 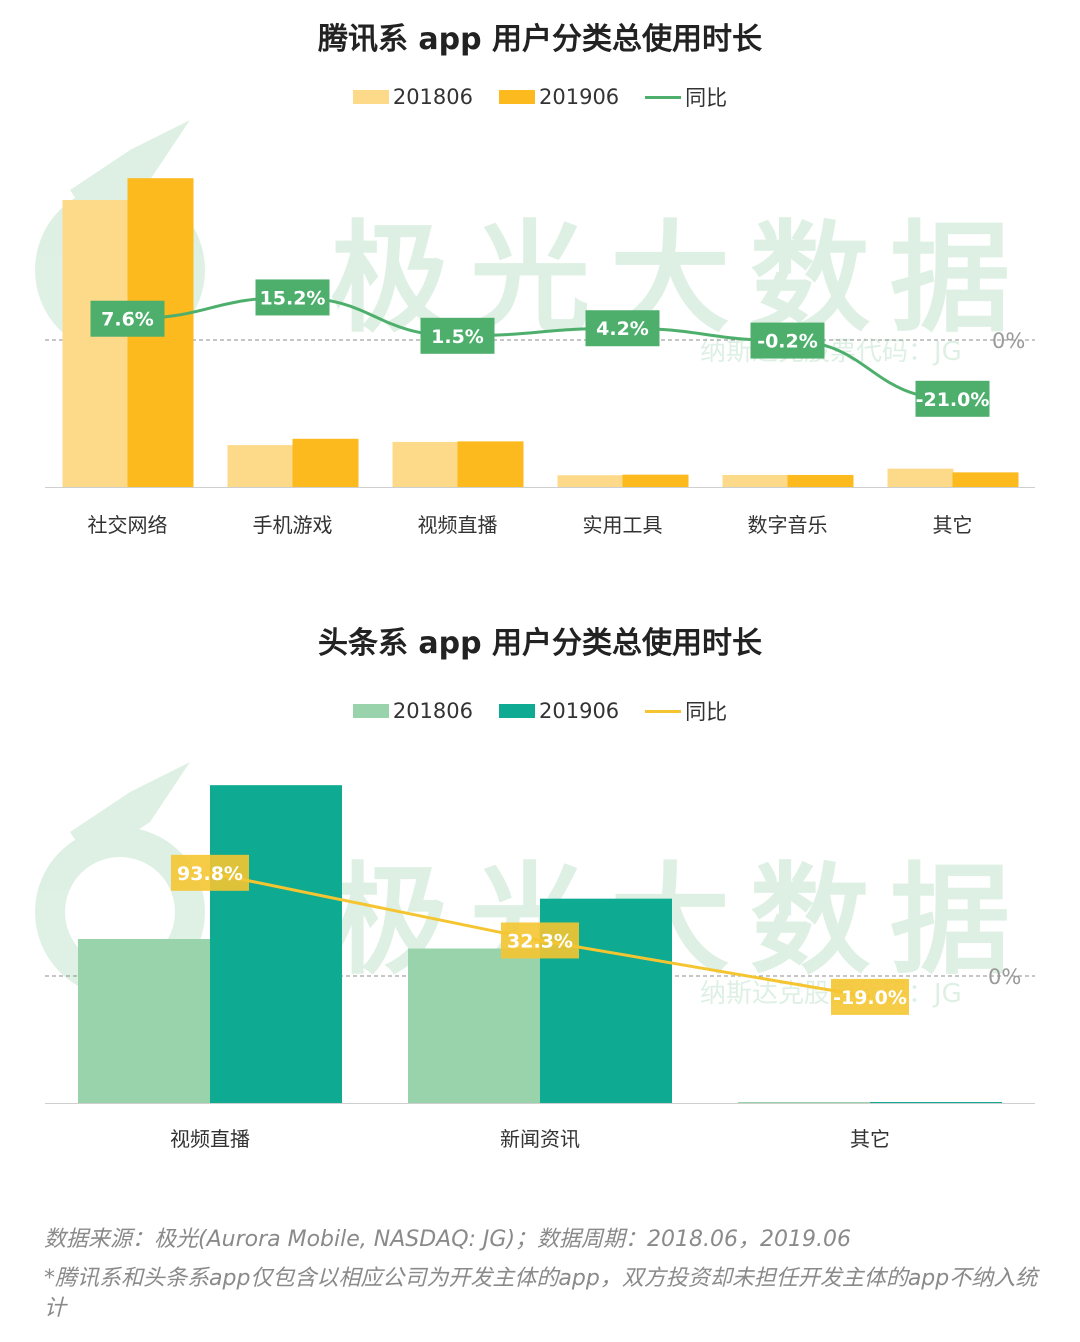 What do you see at coordinates (293, 525) in the screenshot?
I see `category-label: 手机游戏` at bounding box center [293, 525].